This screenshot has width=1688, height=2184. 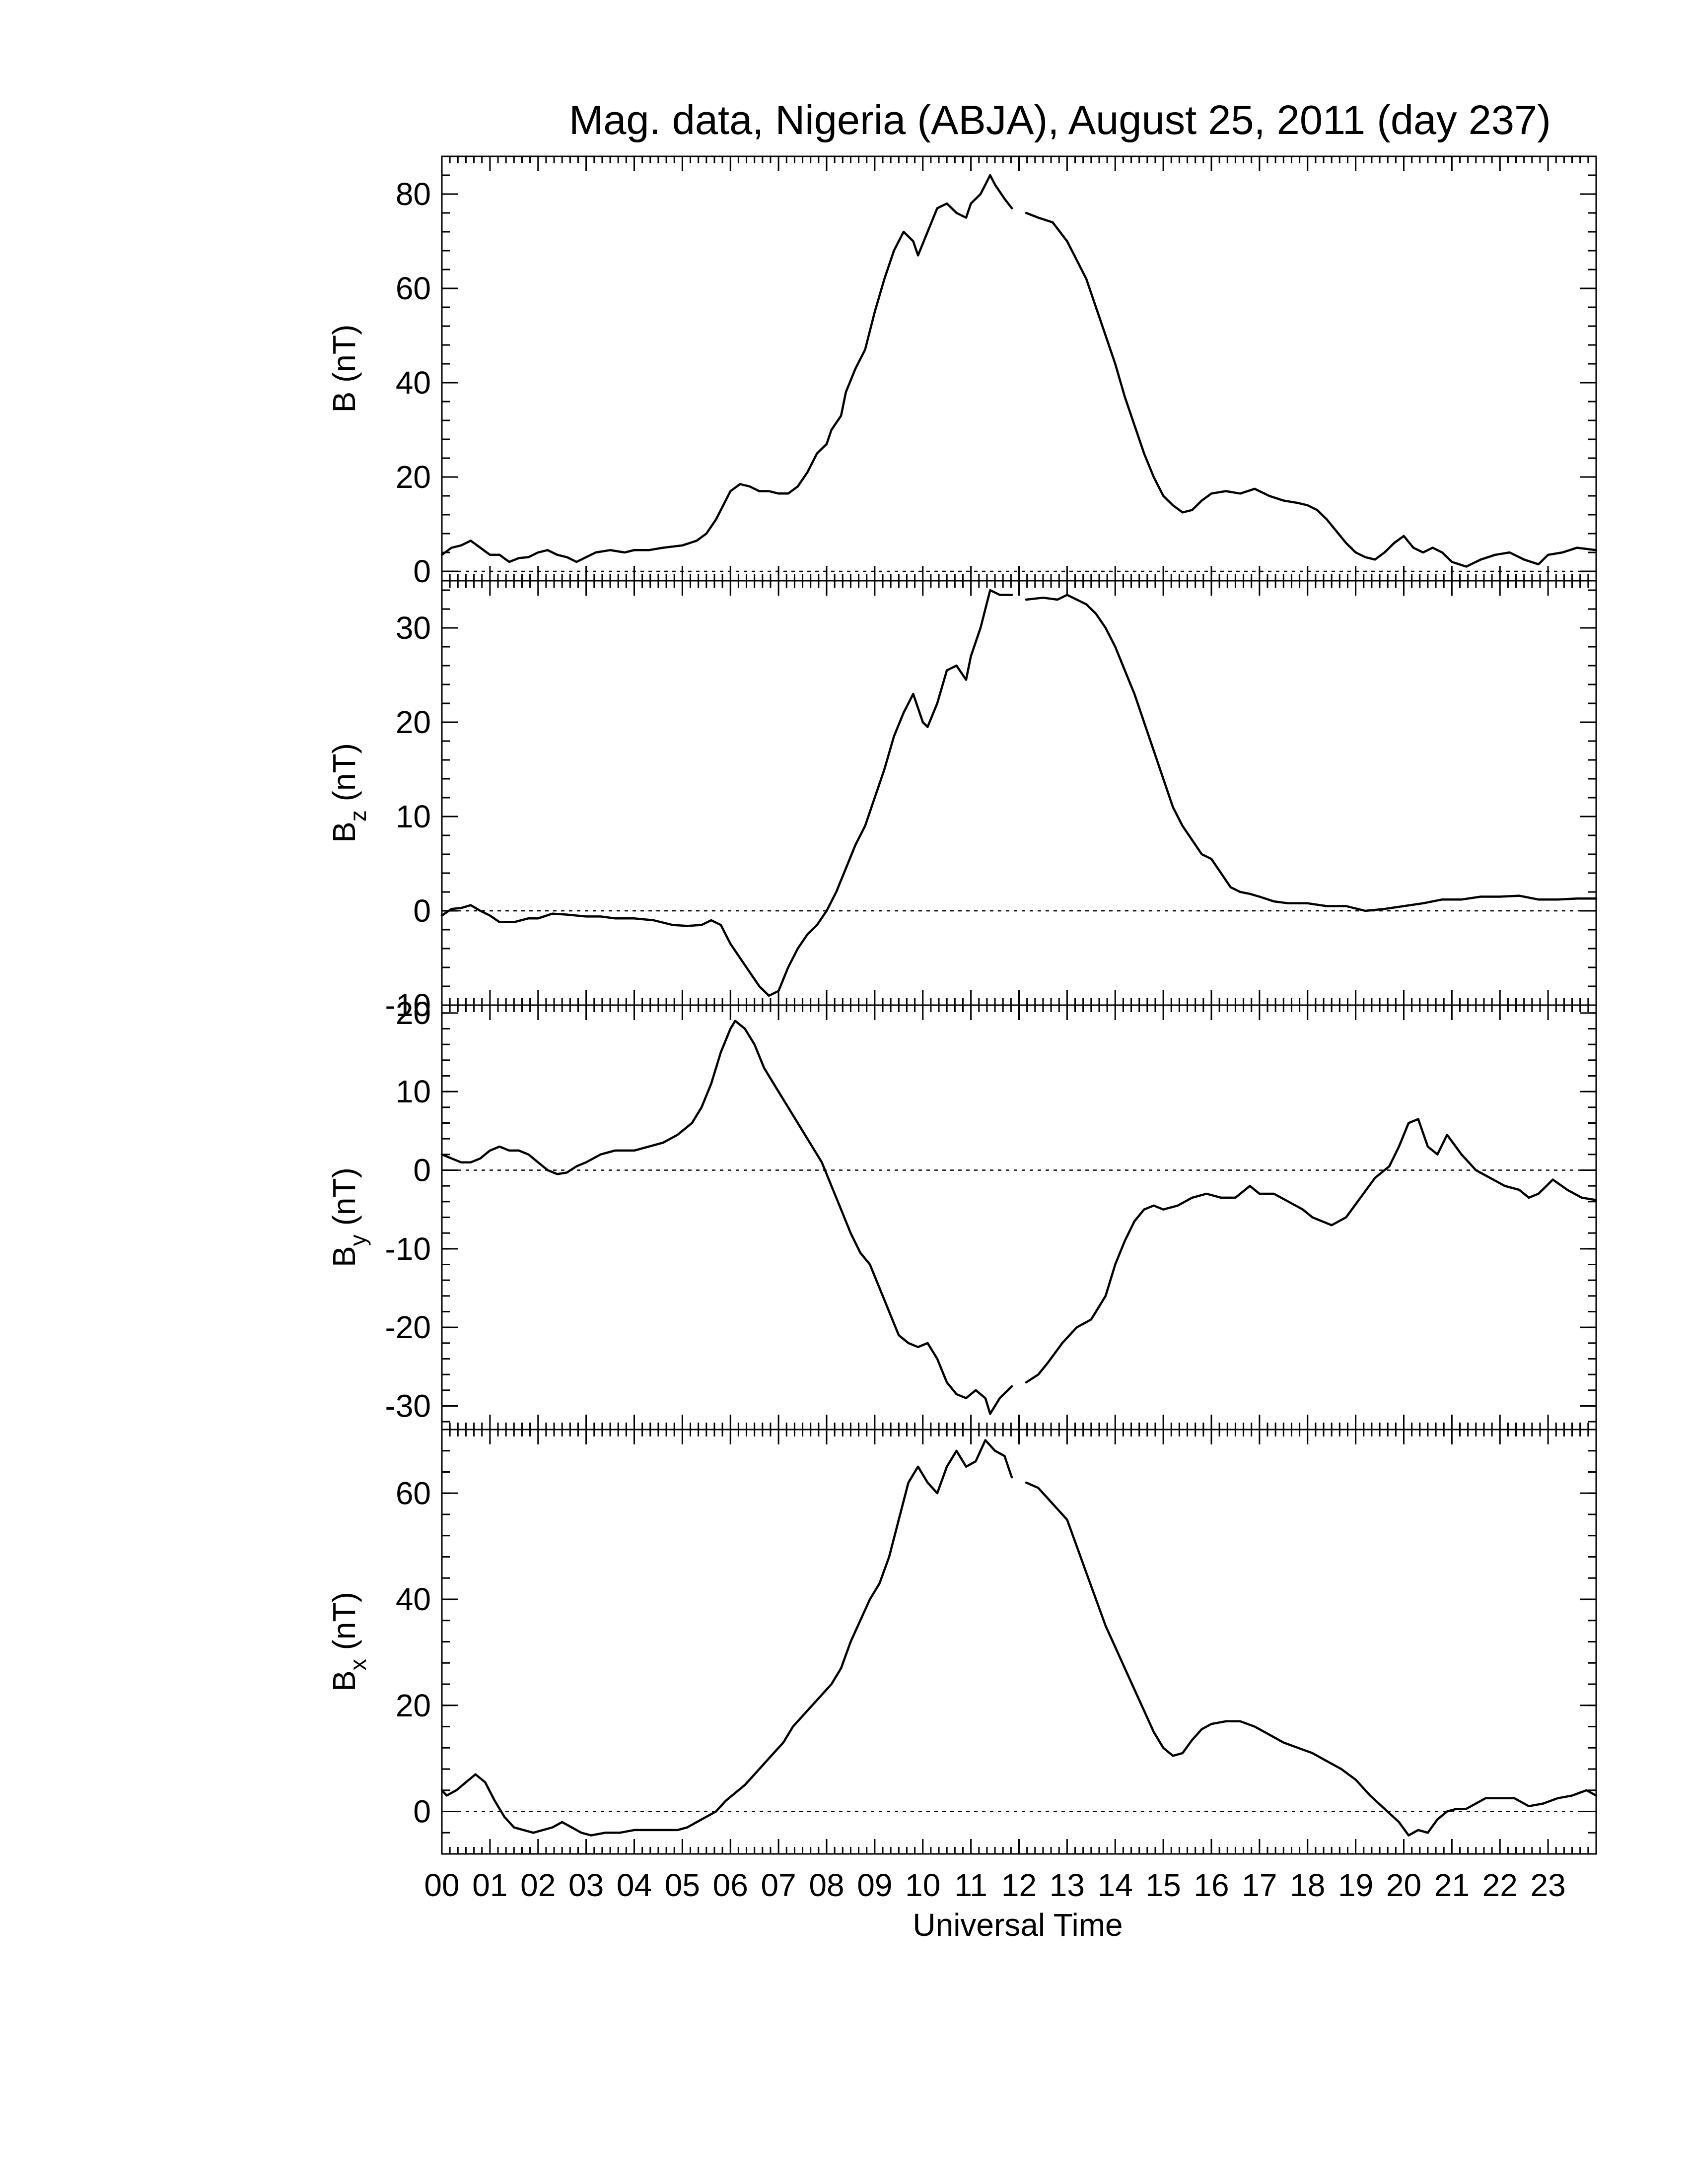 What do you see at coordinates (1307, 1885) in the screenshot?
I see `x-tick-label: 18` at bounding box center [1307, 1885].